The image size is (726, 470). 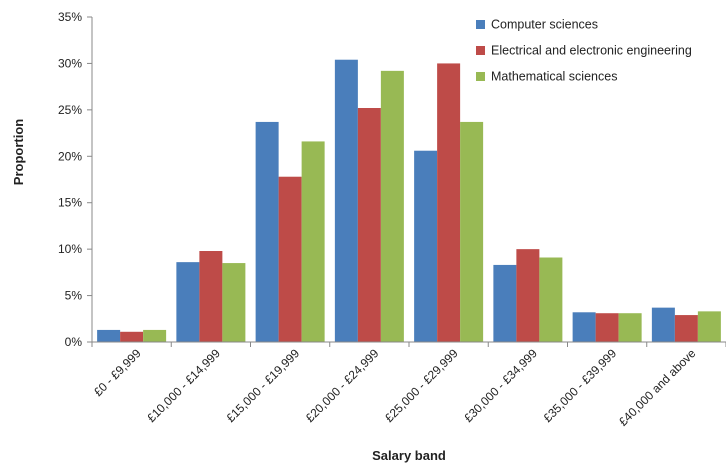 What do you see at coordinates (421, 385) in the screenshot?
I see `x-tick-label: £25,000 - £29,999` at bounding box center [421, 385].